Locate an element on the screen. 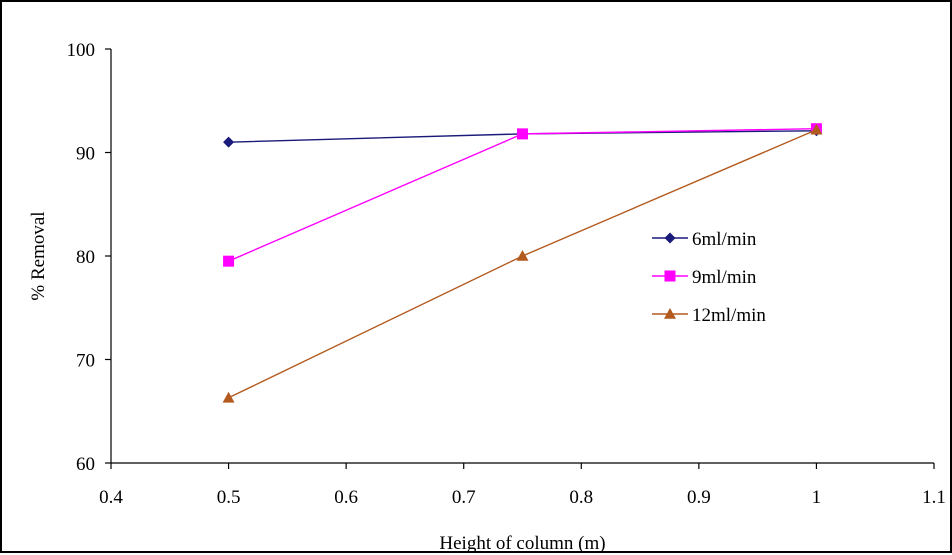 This screenshot has height=555, width=952. y-axis-label: % Removal is located at coordinates (38, 255).